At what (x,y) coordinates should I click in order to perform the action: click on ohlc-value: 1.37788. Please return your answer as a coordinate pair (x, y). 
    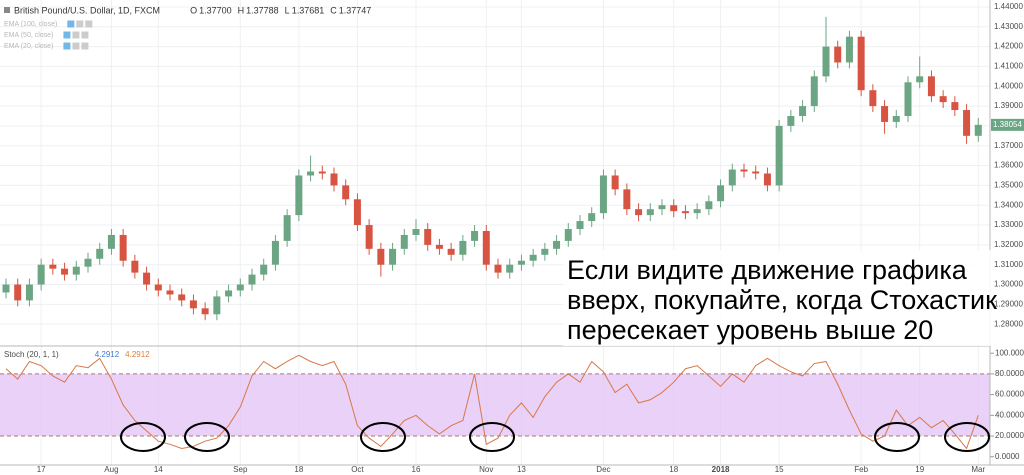
    Looking at the image, I should click on (262, 10).